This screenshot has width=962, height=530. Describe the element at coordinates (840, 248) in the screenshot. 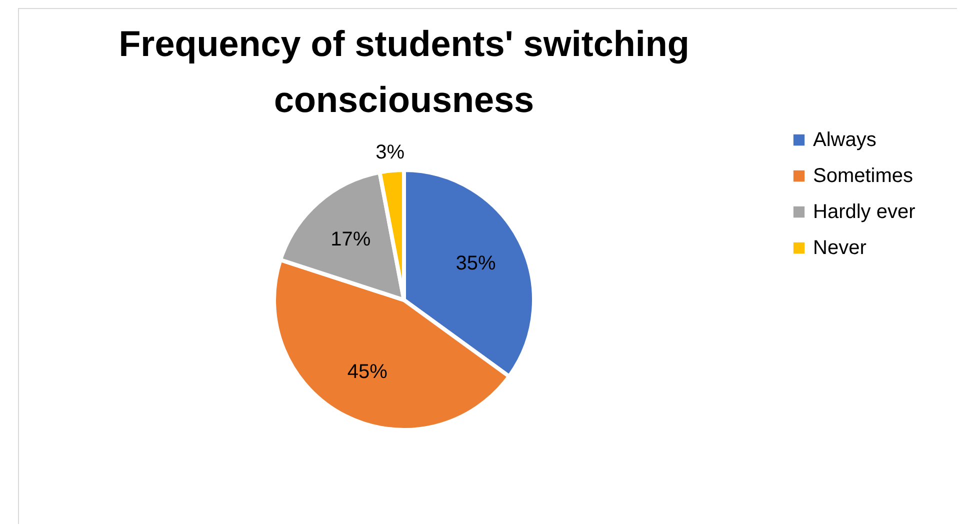

I see `legend-label: Never` at that location.